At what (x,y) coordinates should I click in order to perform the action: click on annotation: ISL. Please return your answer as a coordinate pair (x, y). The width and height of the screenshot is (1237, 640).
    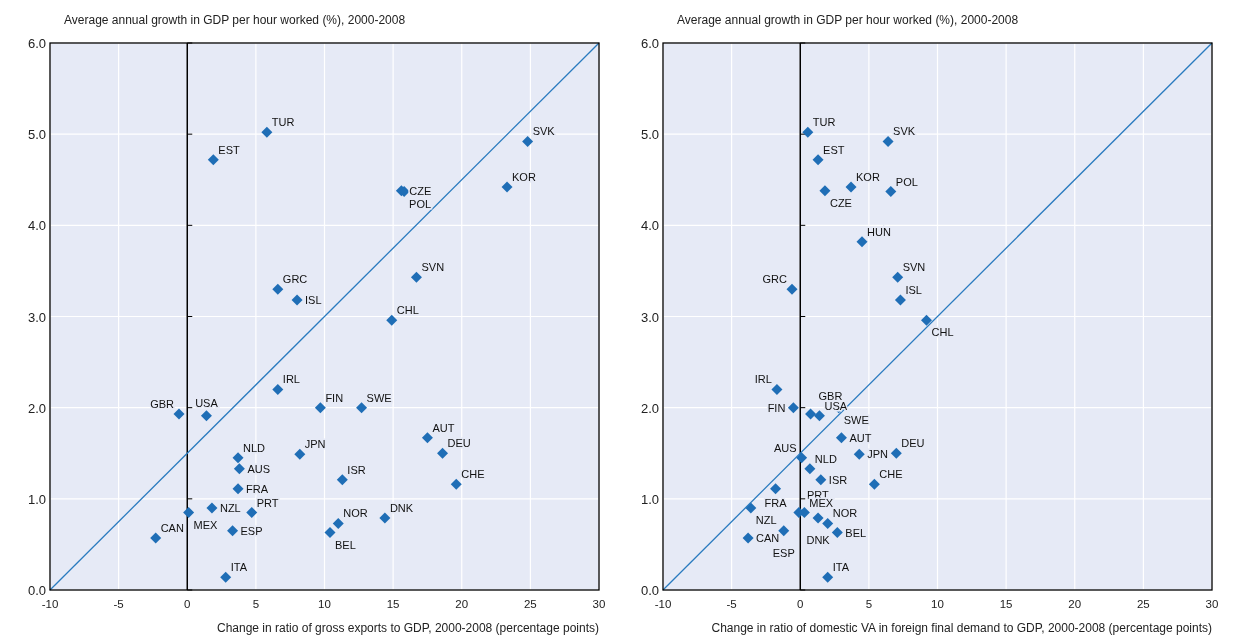
    Looking at the image, I should click on (913, 290).